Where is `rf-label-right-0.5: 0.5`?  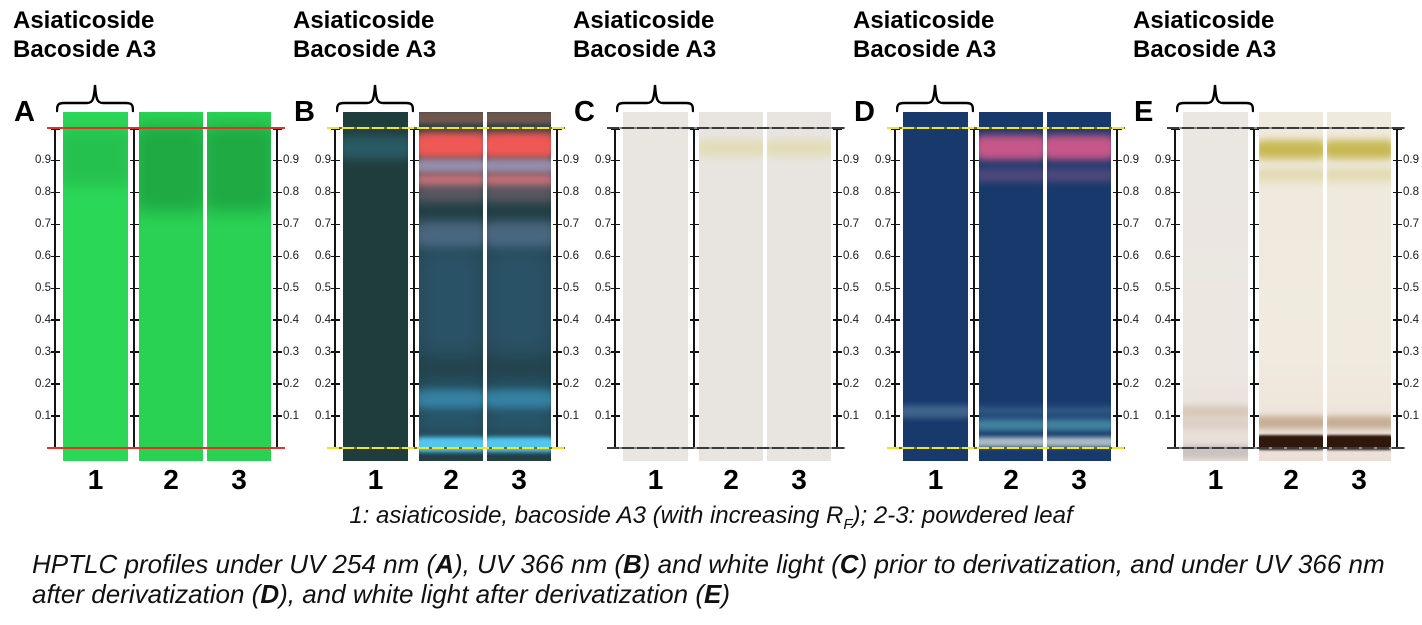 rf-label-right-0.5: 0.5 is located at coordinates (1131, 287).